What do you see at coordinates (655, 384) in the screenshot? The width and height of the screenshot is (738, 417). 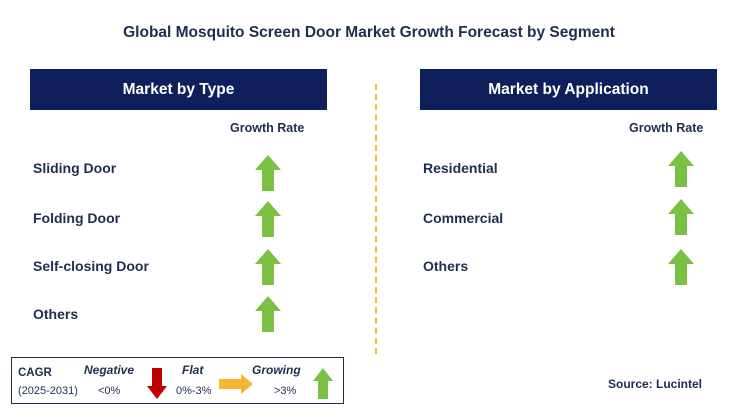 I see `source-note: Source: Lucintel` at bounding box center [655, 384].